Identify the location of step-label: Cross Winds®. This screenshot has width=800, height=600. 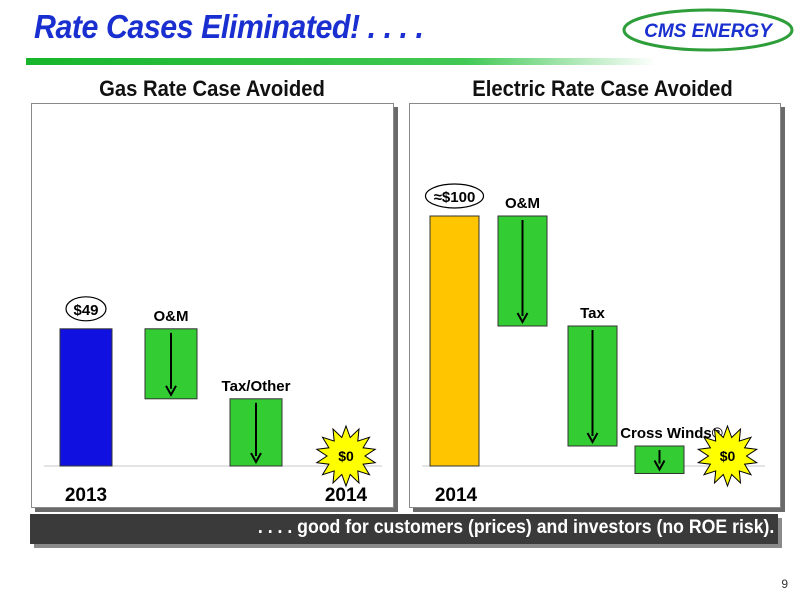
(671, 433).